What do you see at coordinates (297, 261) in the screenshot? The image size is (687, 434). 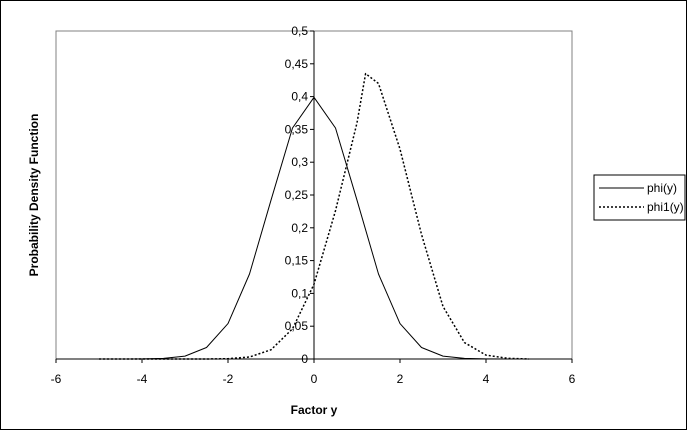 I see `y-tick-label: 0,15` at bounding box center [297, 261].